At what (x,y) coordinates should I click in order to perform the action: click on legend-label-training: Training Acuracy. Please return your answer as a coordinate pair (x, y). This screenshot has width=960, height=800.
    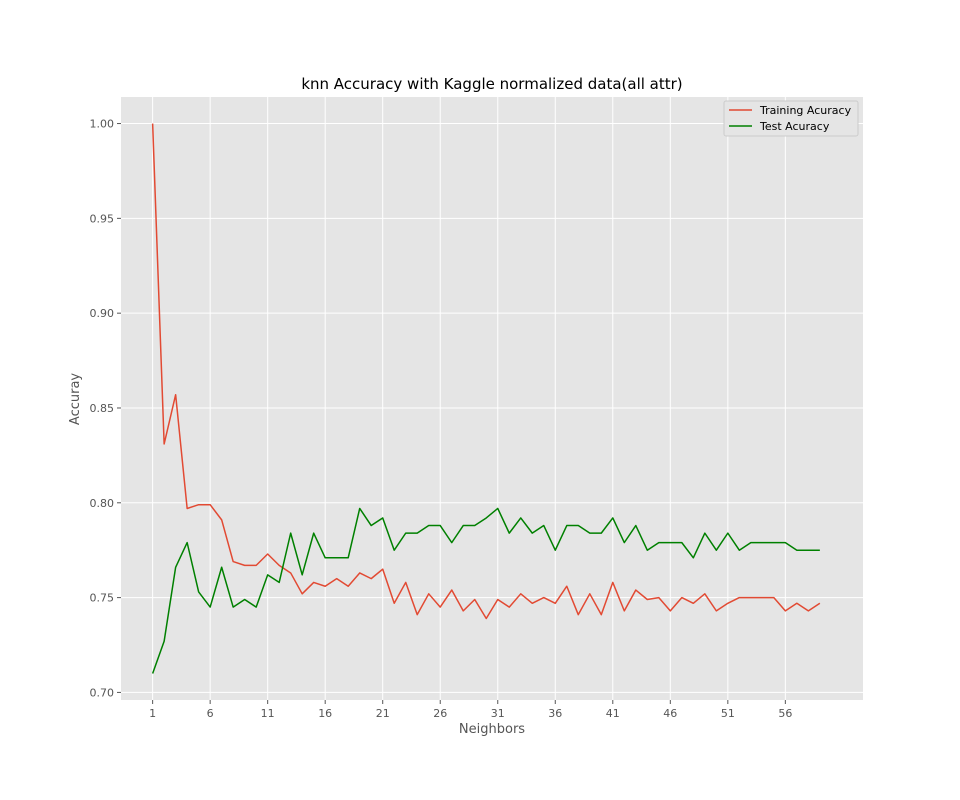
    Looking at the image, I should click on (805, 110).